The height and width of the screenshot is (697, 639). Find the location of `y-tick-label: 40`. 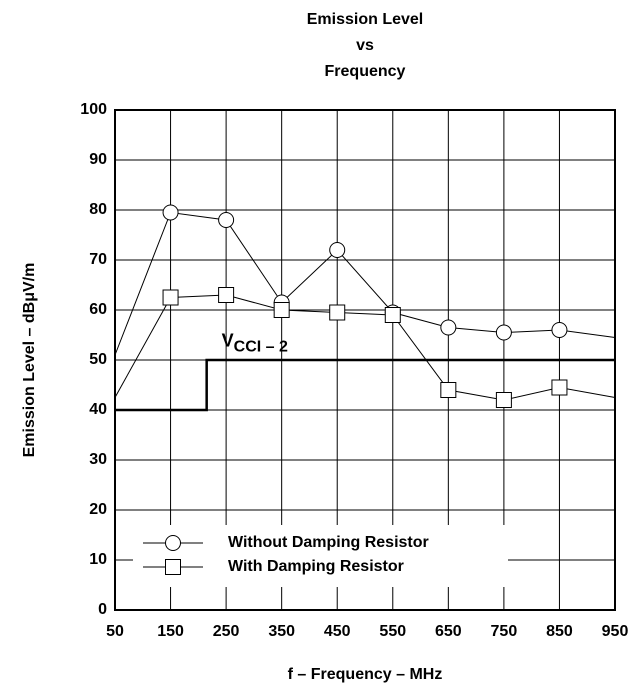

y-tick-label: 40 is located at coordinates (98, 409).